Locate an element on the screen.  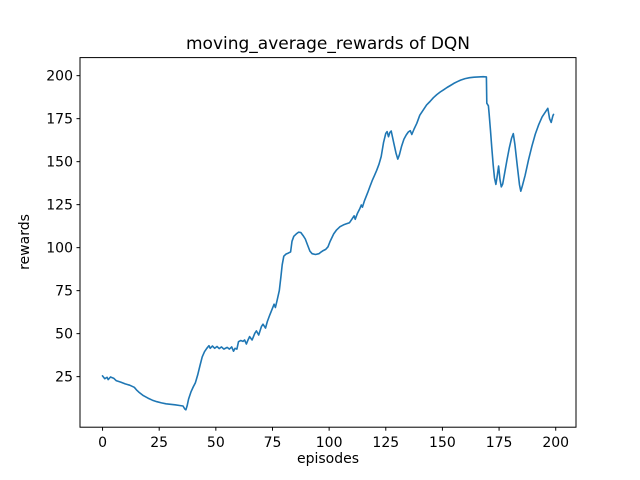
chart-title: moving_average_rewards of DQN is located at coordinates (328, 44).